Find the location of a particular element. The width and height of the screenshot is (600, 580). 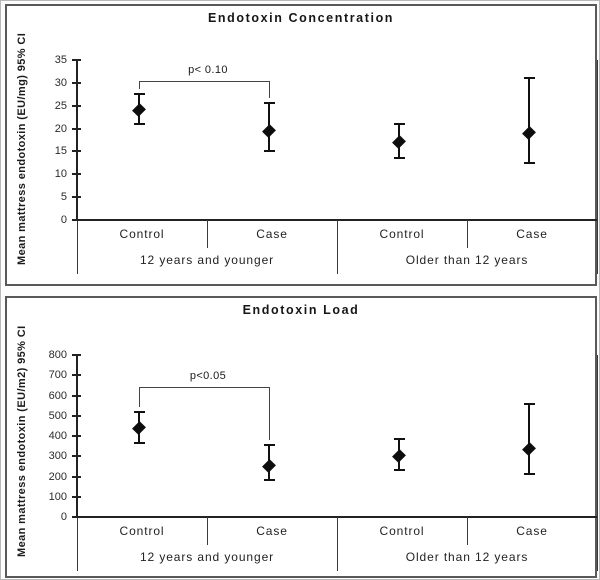

y-tick-label: 100 is located at coordinates (57, 496).